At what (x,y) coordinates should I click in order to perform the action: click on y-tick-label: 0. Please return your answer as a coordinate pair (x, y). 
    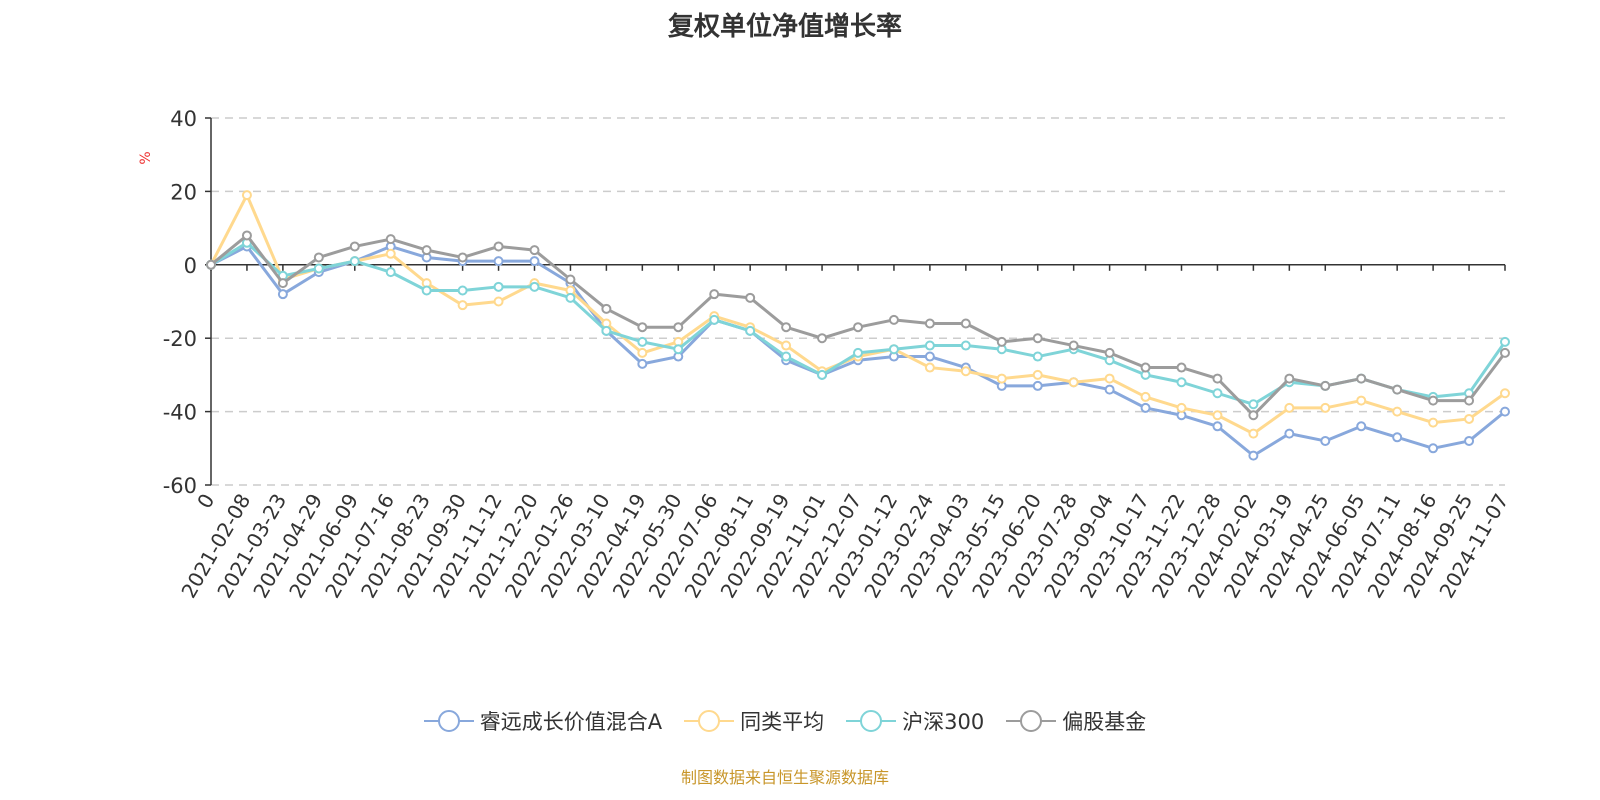
    Looking at the image, I should click on (190, 266).